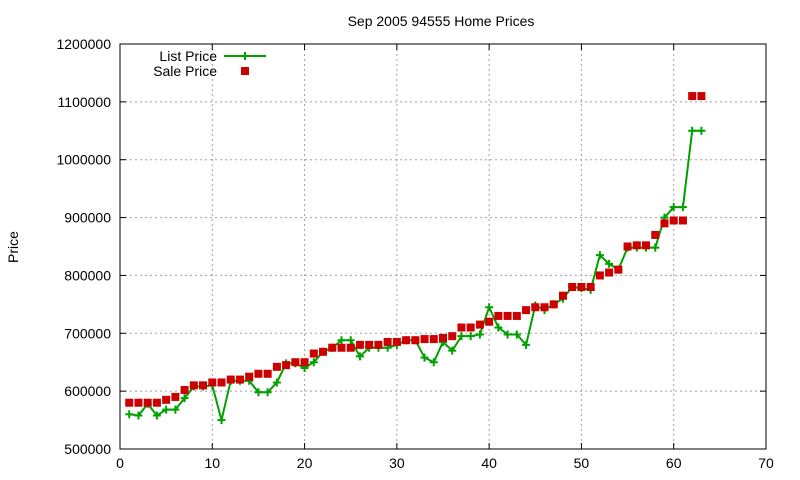  Describe the element at coordinates (87, 391) in the screenshot. I see `y-tick-label: 600000` at that location.